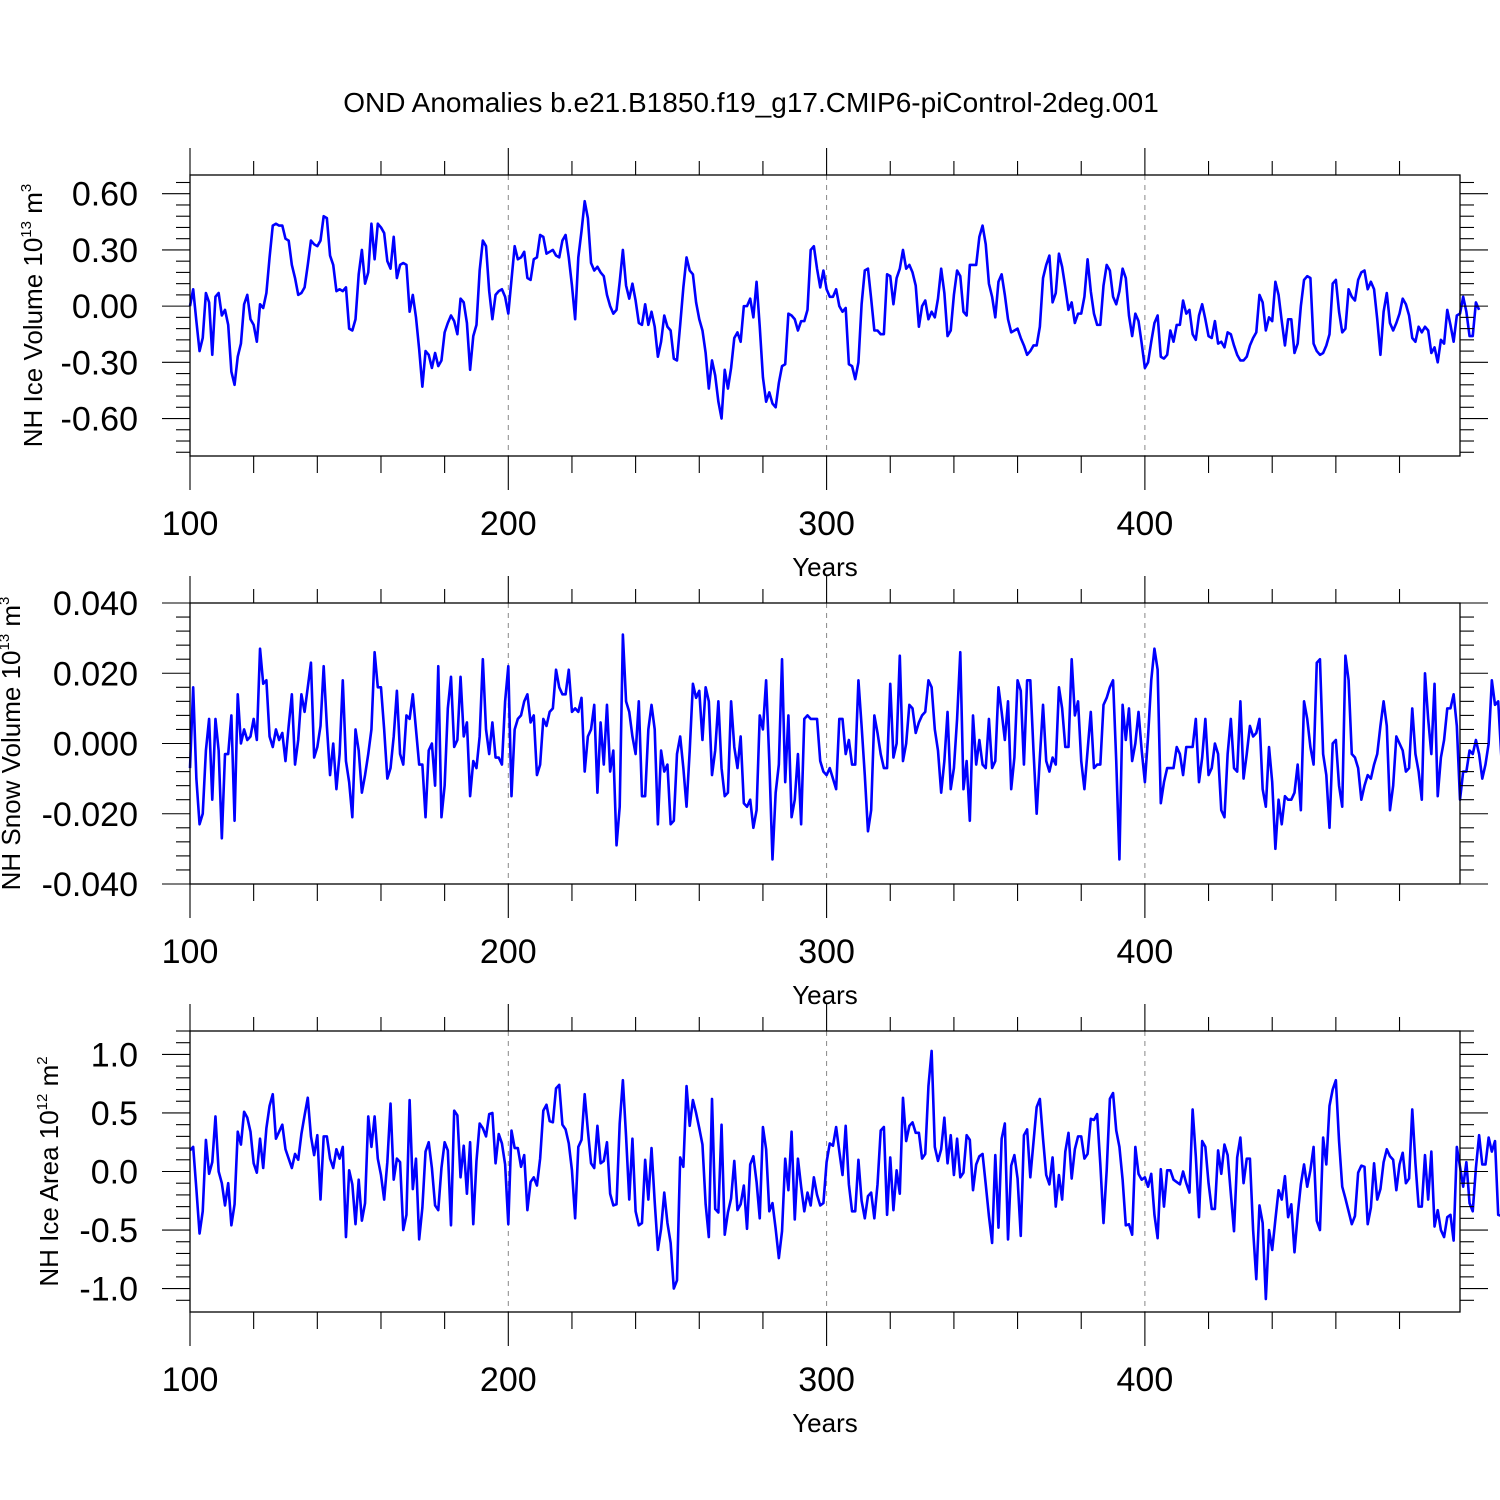 The width and height of the screenshot is (1500, 1500). Describe the element at coordinates (42, 1060) in the screenshot. I see `y-axis-label-unit-exponent: 2` at that location.